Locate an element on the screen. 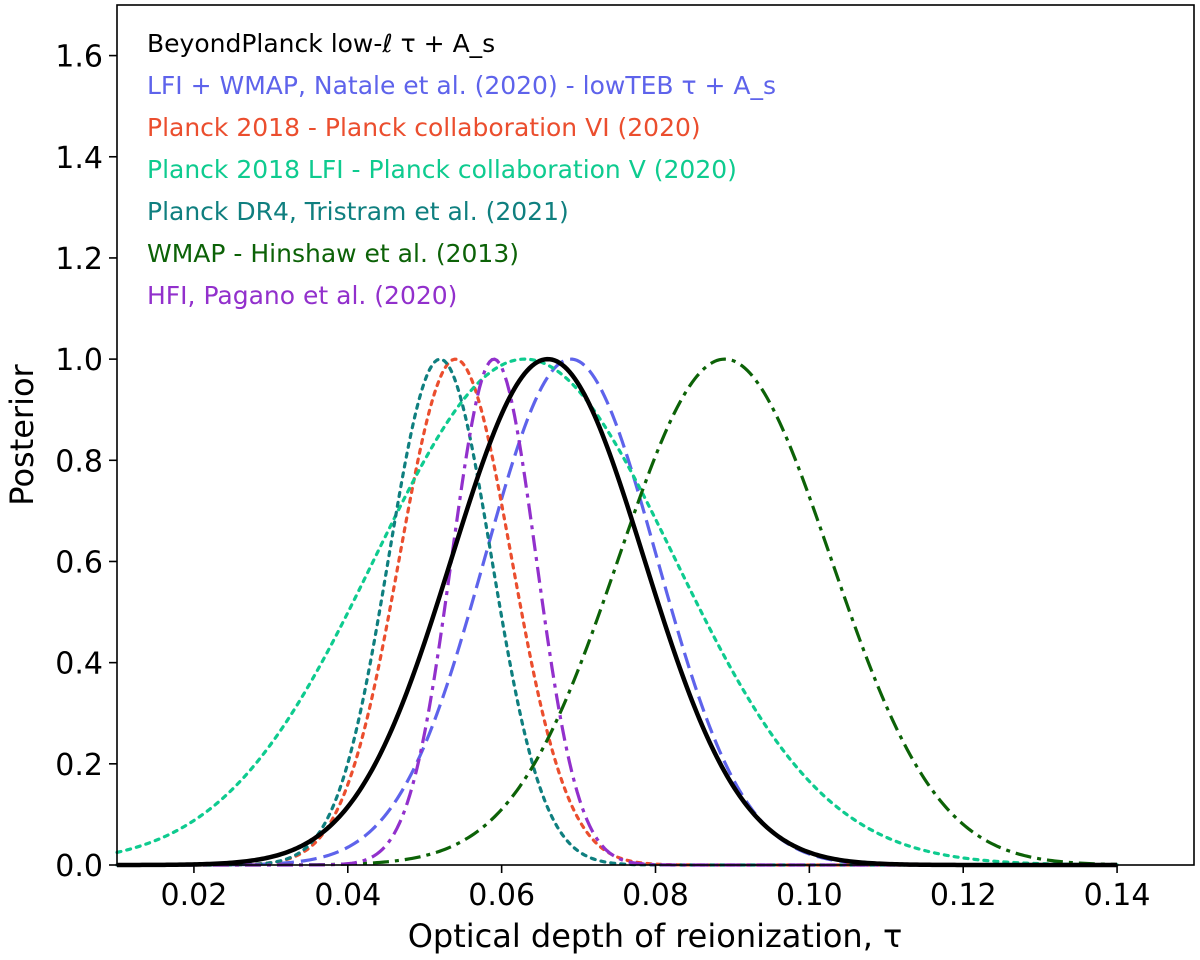  y-tick-label: 1.0 is located at coordinates (79, 360).